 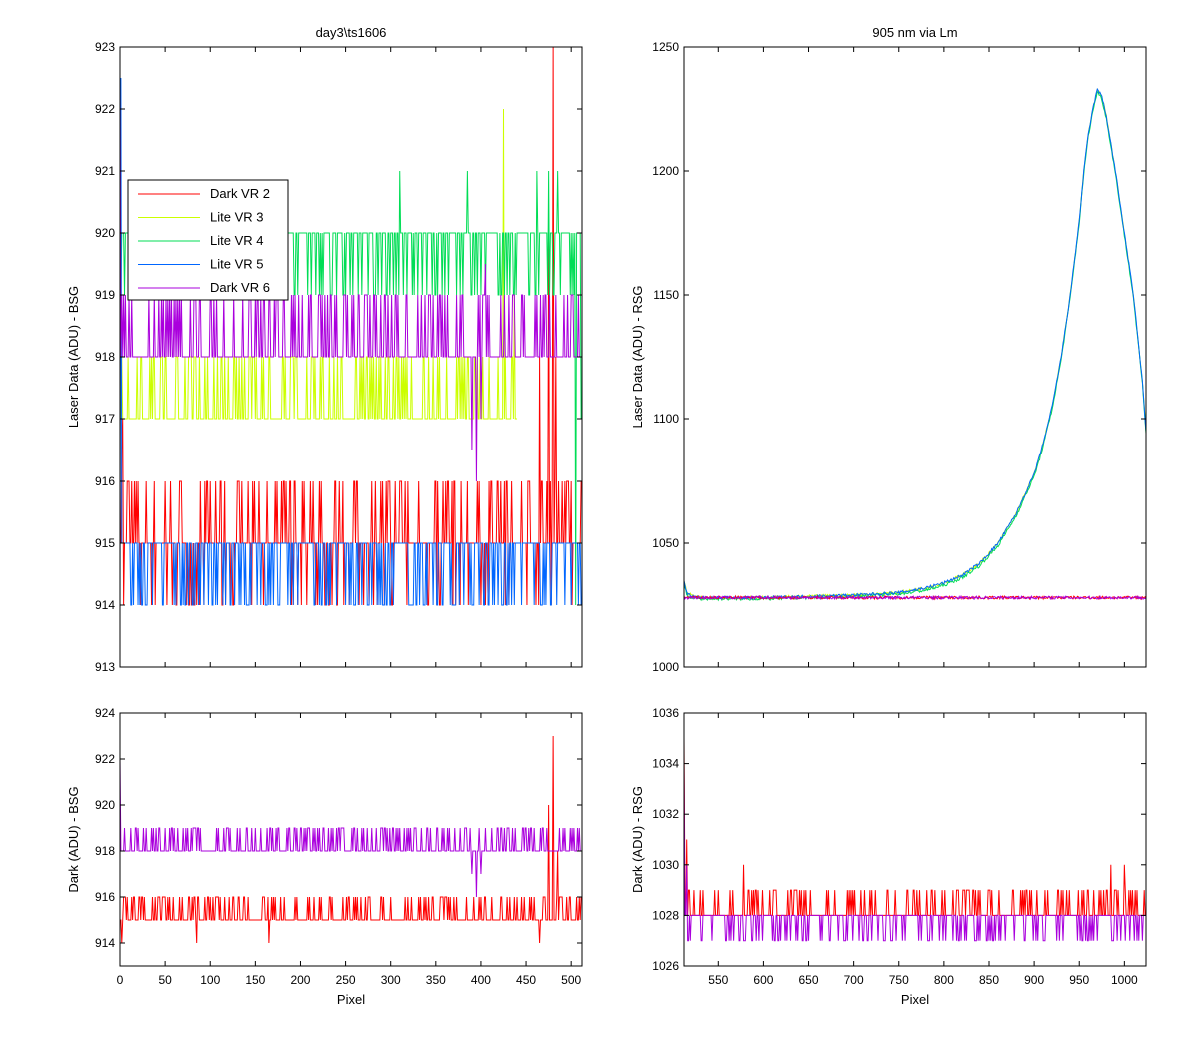 I want to click on x-tick-label: 750, so click(x=899, y=980).